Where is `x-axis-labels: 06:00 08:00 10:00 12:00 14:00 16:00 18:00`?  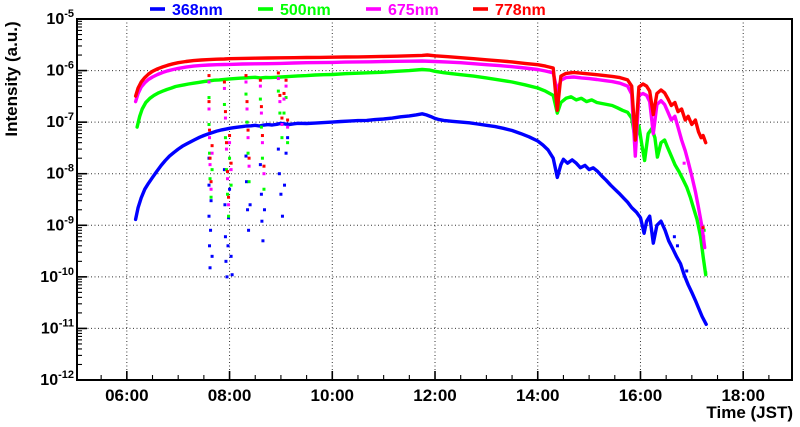
x-axis-labels: 06:00 08:00 10:00 12:00 14:00 16:00 18:00 is located at coordinates (435, 395).